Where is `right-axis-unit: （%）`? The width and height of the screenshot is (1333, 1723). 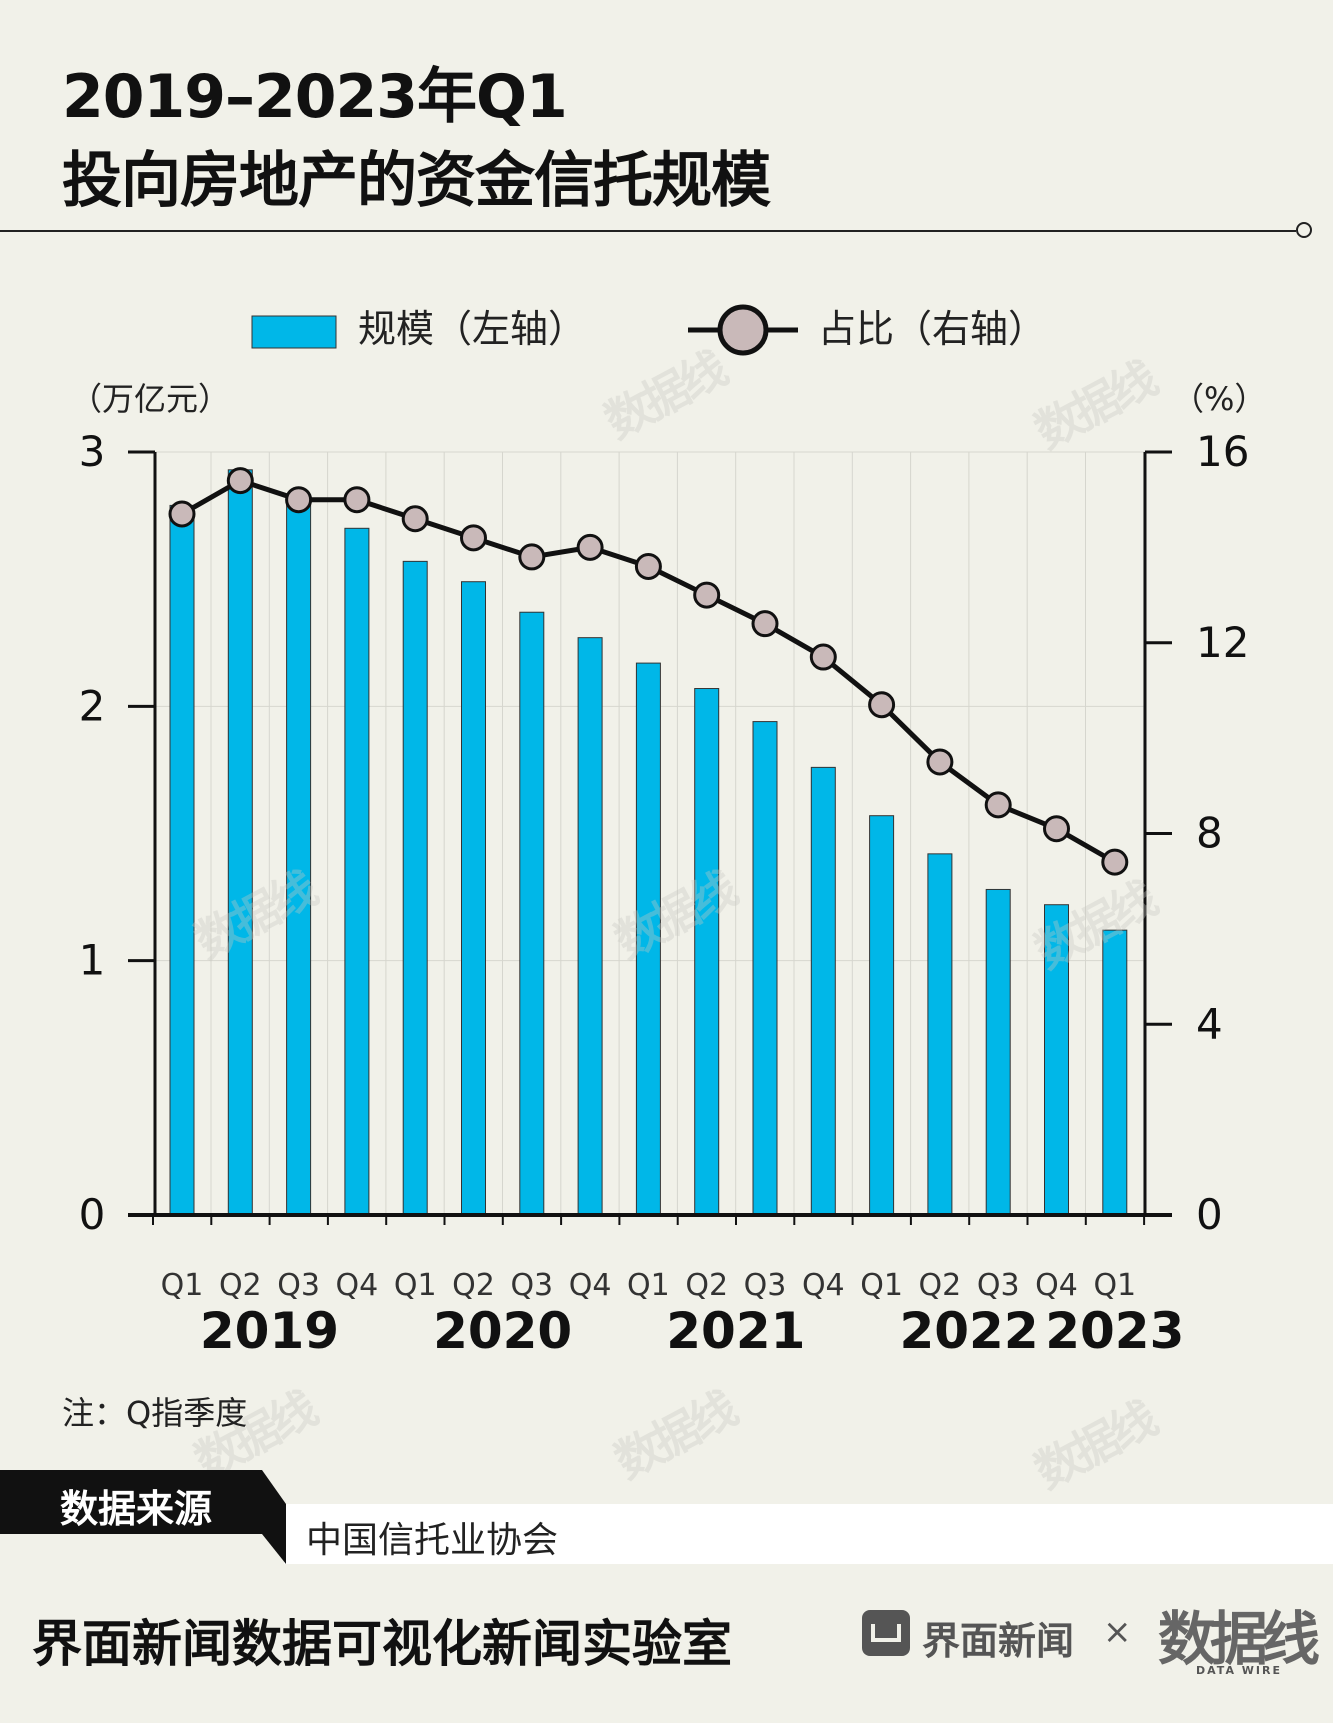
right-axis-unit: （%） is located at coordinates (1219, 399).